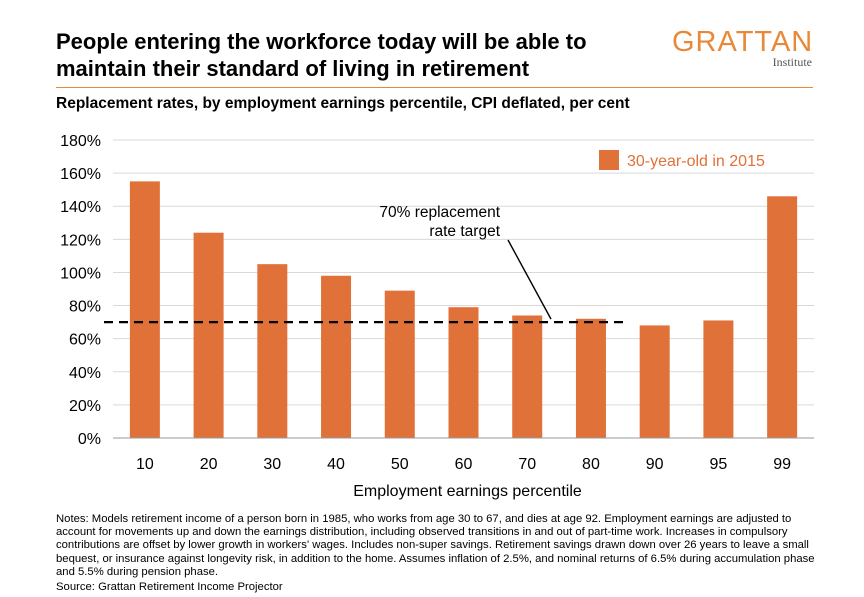  What do you see at coordinates (336, 464) in the screenshot?
I see `x-tick-label: 40` at bounding box center [336, 464].